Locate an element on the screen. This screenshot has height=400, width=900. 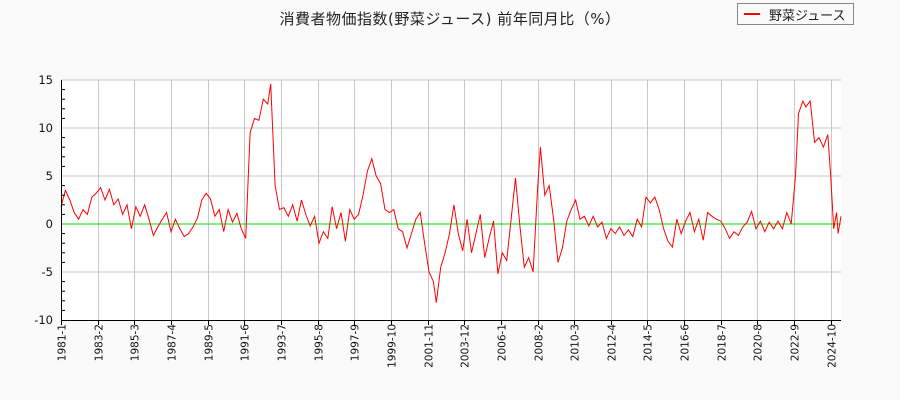
x-tick-label: 1985-3 is located at coordinates (136, 342).